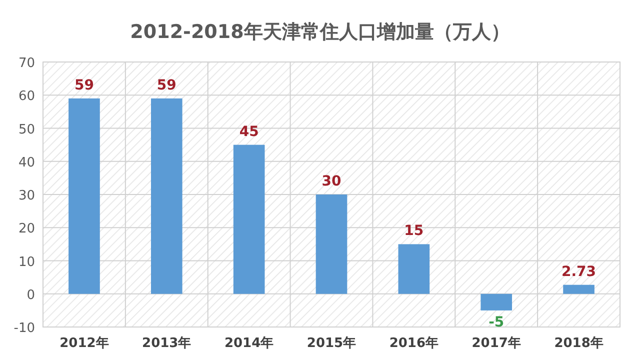 The image size is (640, 352). I want to click on data-label: 45, so click(249, 132).